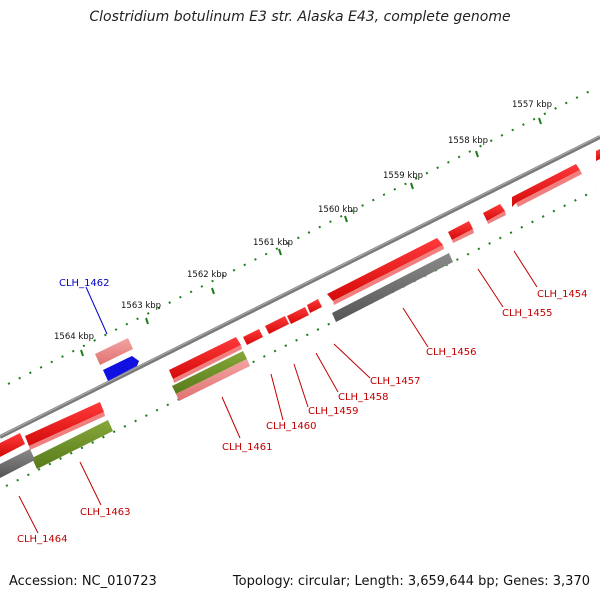 This screenshot has height=600, width=600. What do you see at coordinates (42, 539) in the screenshot?
I see `gene-label-1464: CLH_1464` at bounding box center [42, 539].